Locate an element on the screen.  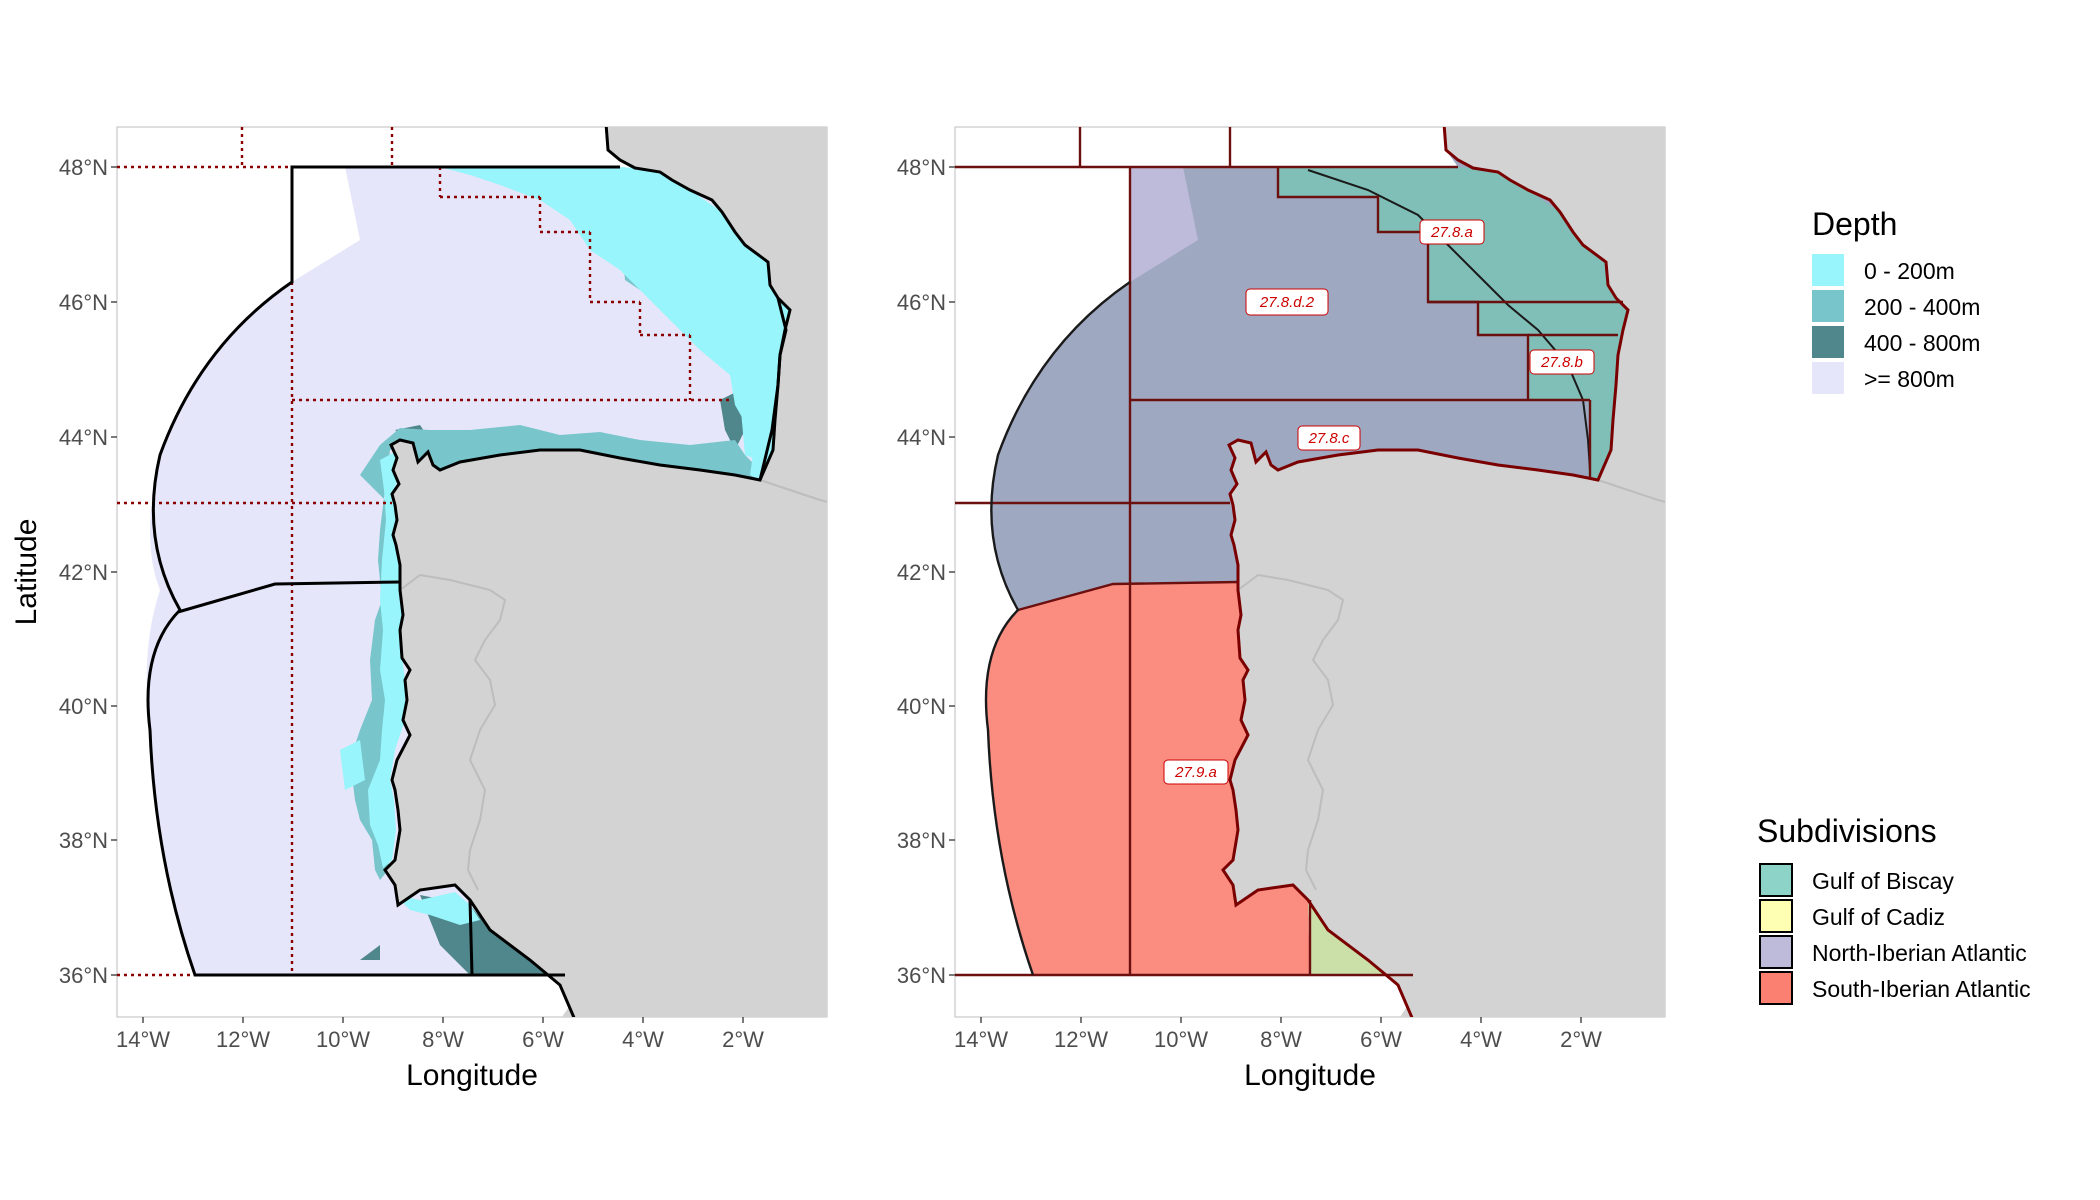
depth-legend-label: 200 - 400m is located at coordinates (1922, 307).